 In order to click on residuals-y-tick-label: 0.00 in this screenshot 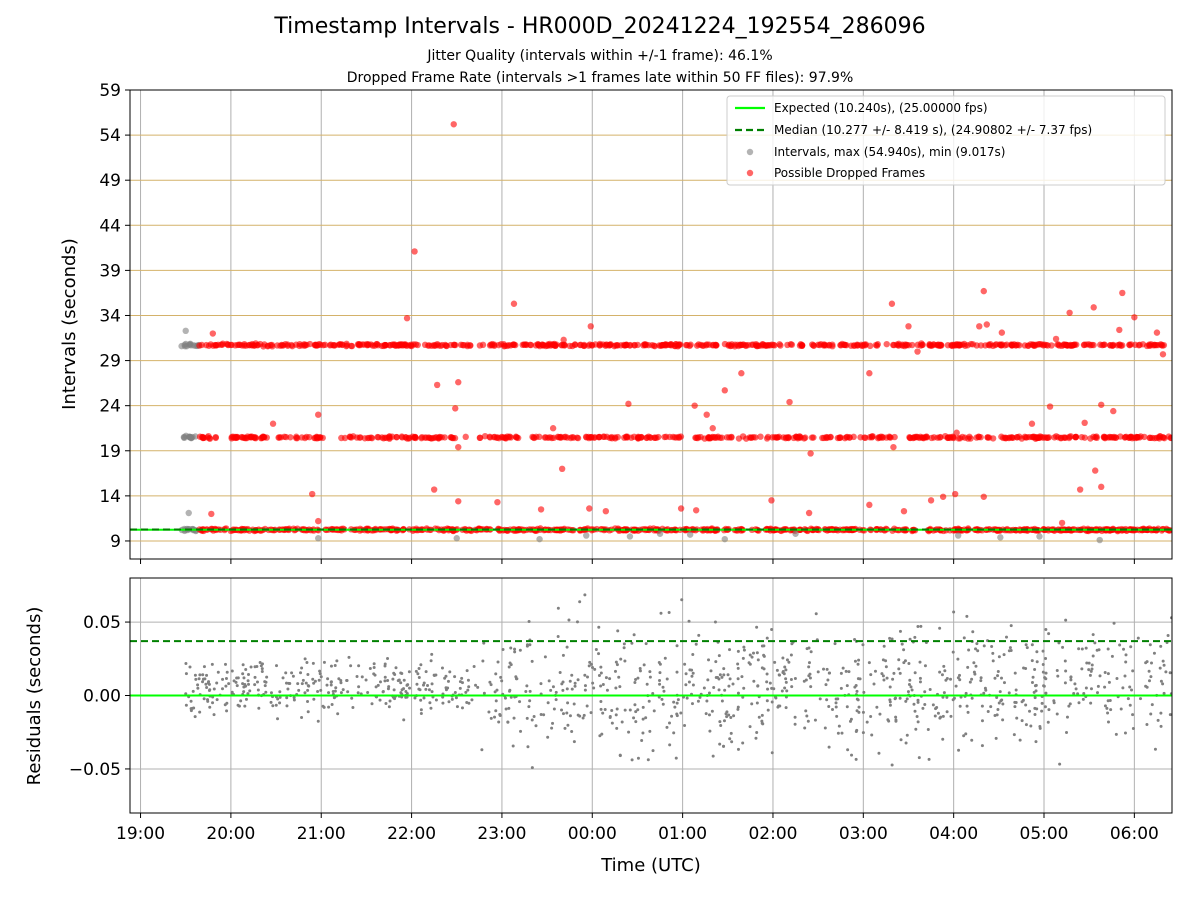, I will do `click(102, 697)`.